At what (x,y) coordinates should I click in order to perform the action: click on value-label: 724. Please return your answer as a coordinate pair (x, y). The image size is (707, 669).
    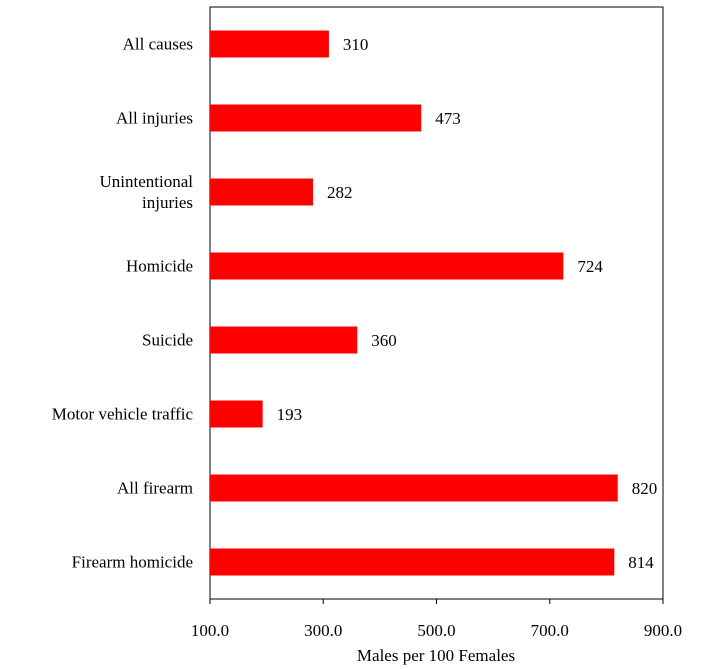
    Looking at the image, I should click on (590, 266).